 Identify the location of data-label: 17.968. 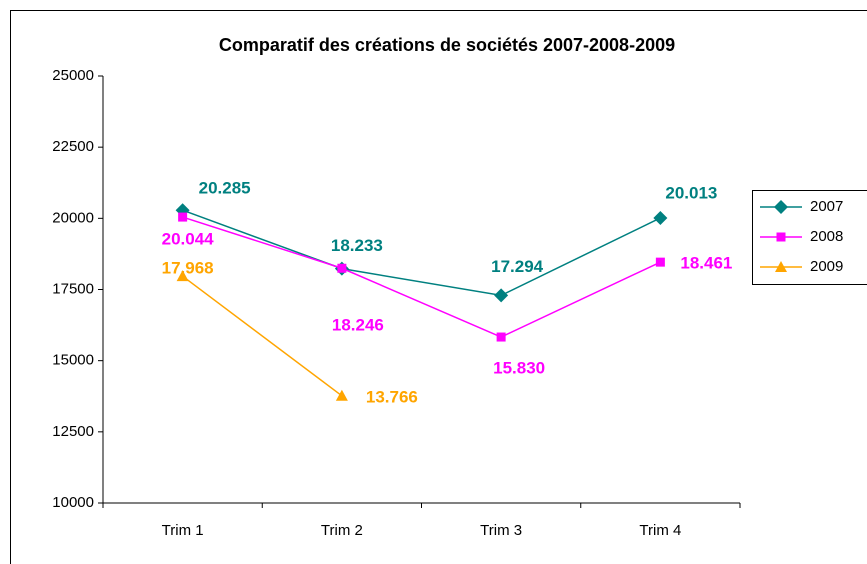
(188, 268).